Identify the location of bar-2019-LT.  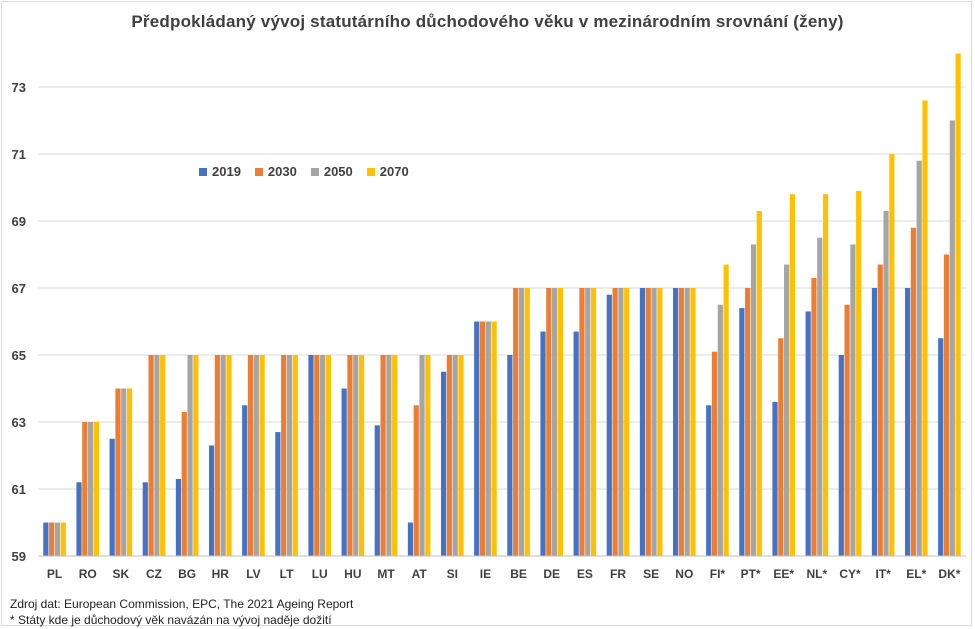
(278, 494).